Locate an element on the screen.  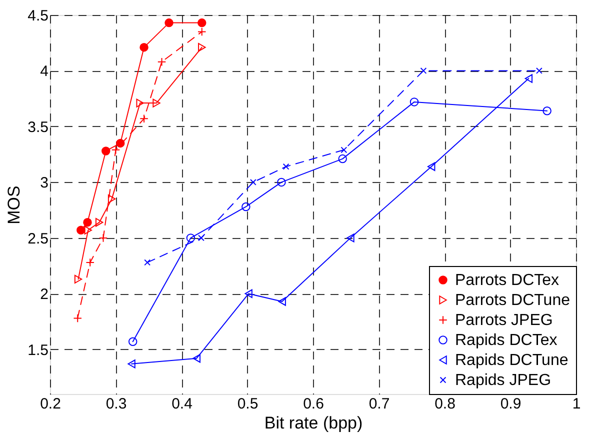
x-tick-label: 0.7 is located at coordinates (379, 404).